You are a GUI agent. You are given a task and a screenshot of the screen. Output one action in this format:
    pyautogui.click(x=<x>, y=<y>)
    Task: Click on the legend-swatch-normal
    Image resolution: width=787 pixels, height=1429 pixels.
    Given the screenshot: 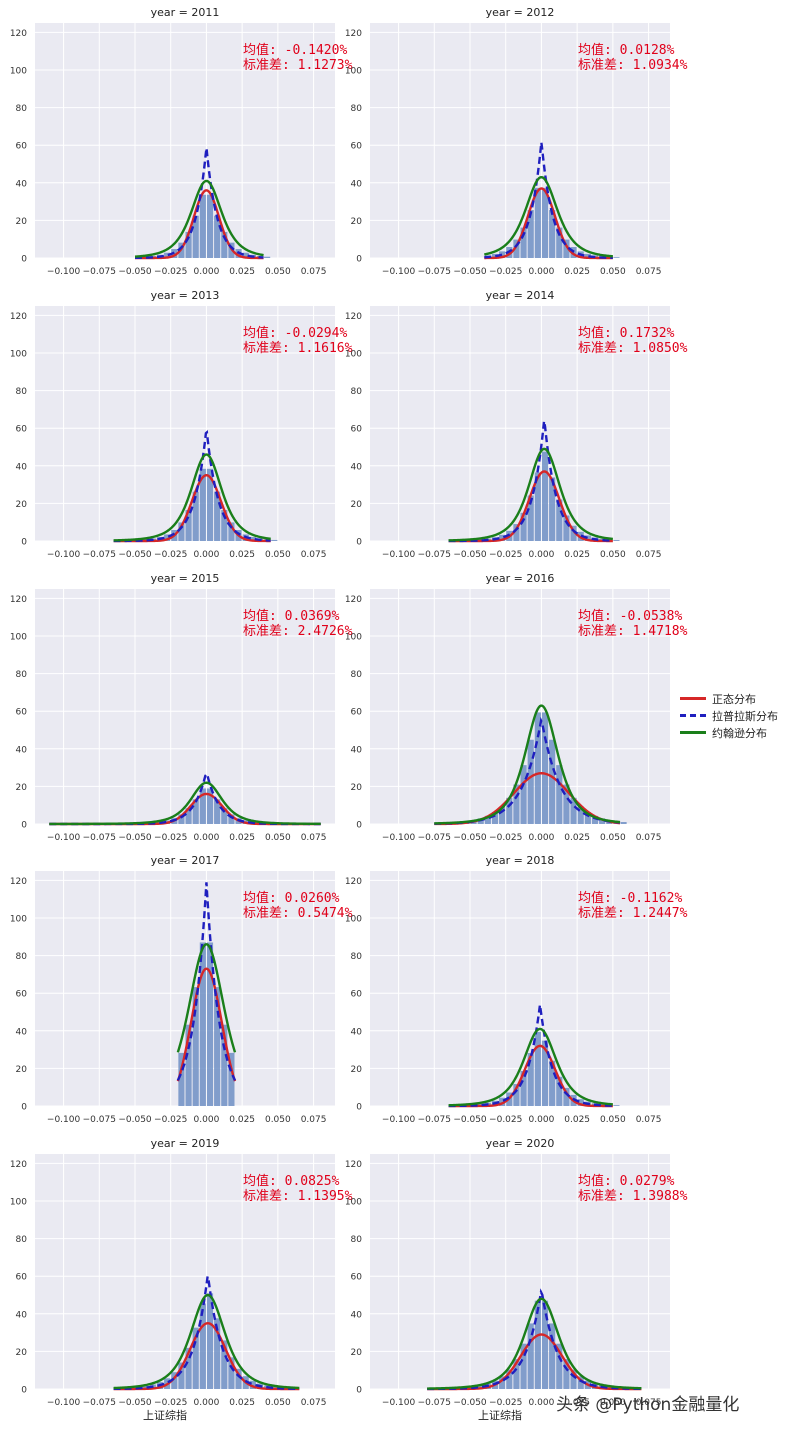 What is the action you would take?
    pyautogui.click(x=693, y=698)
    